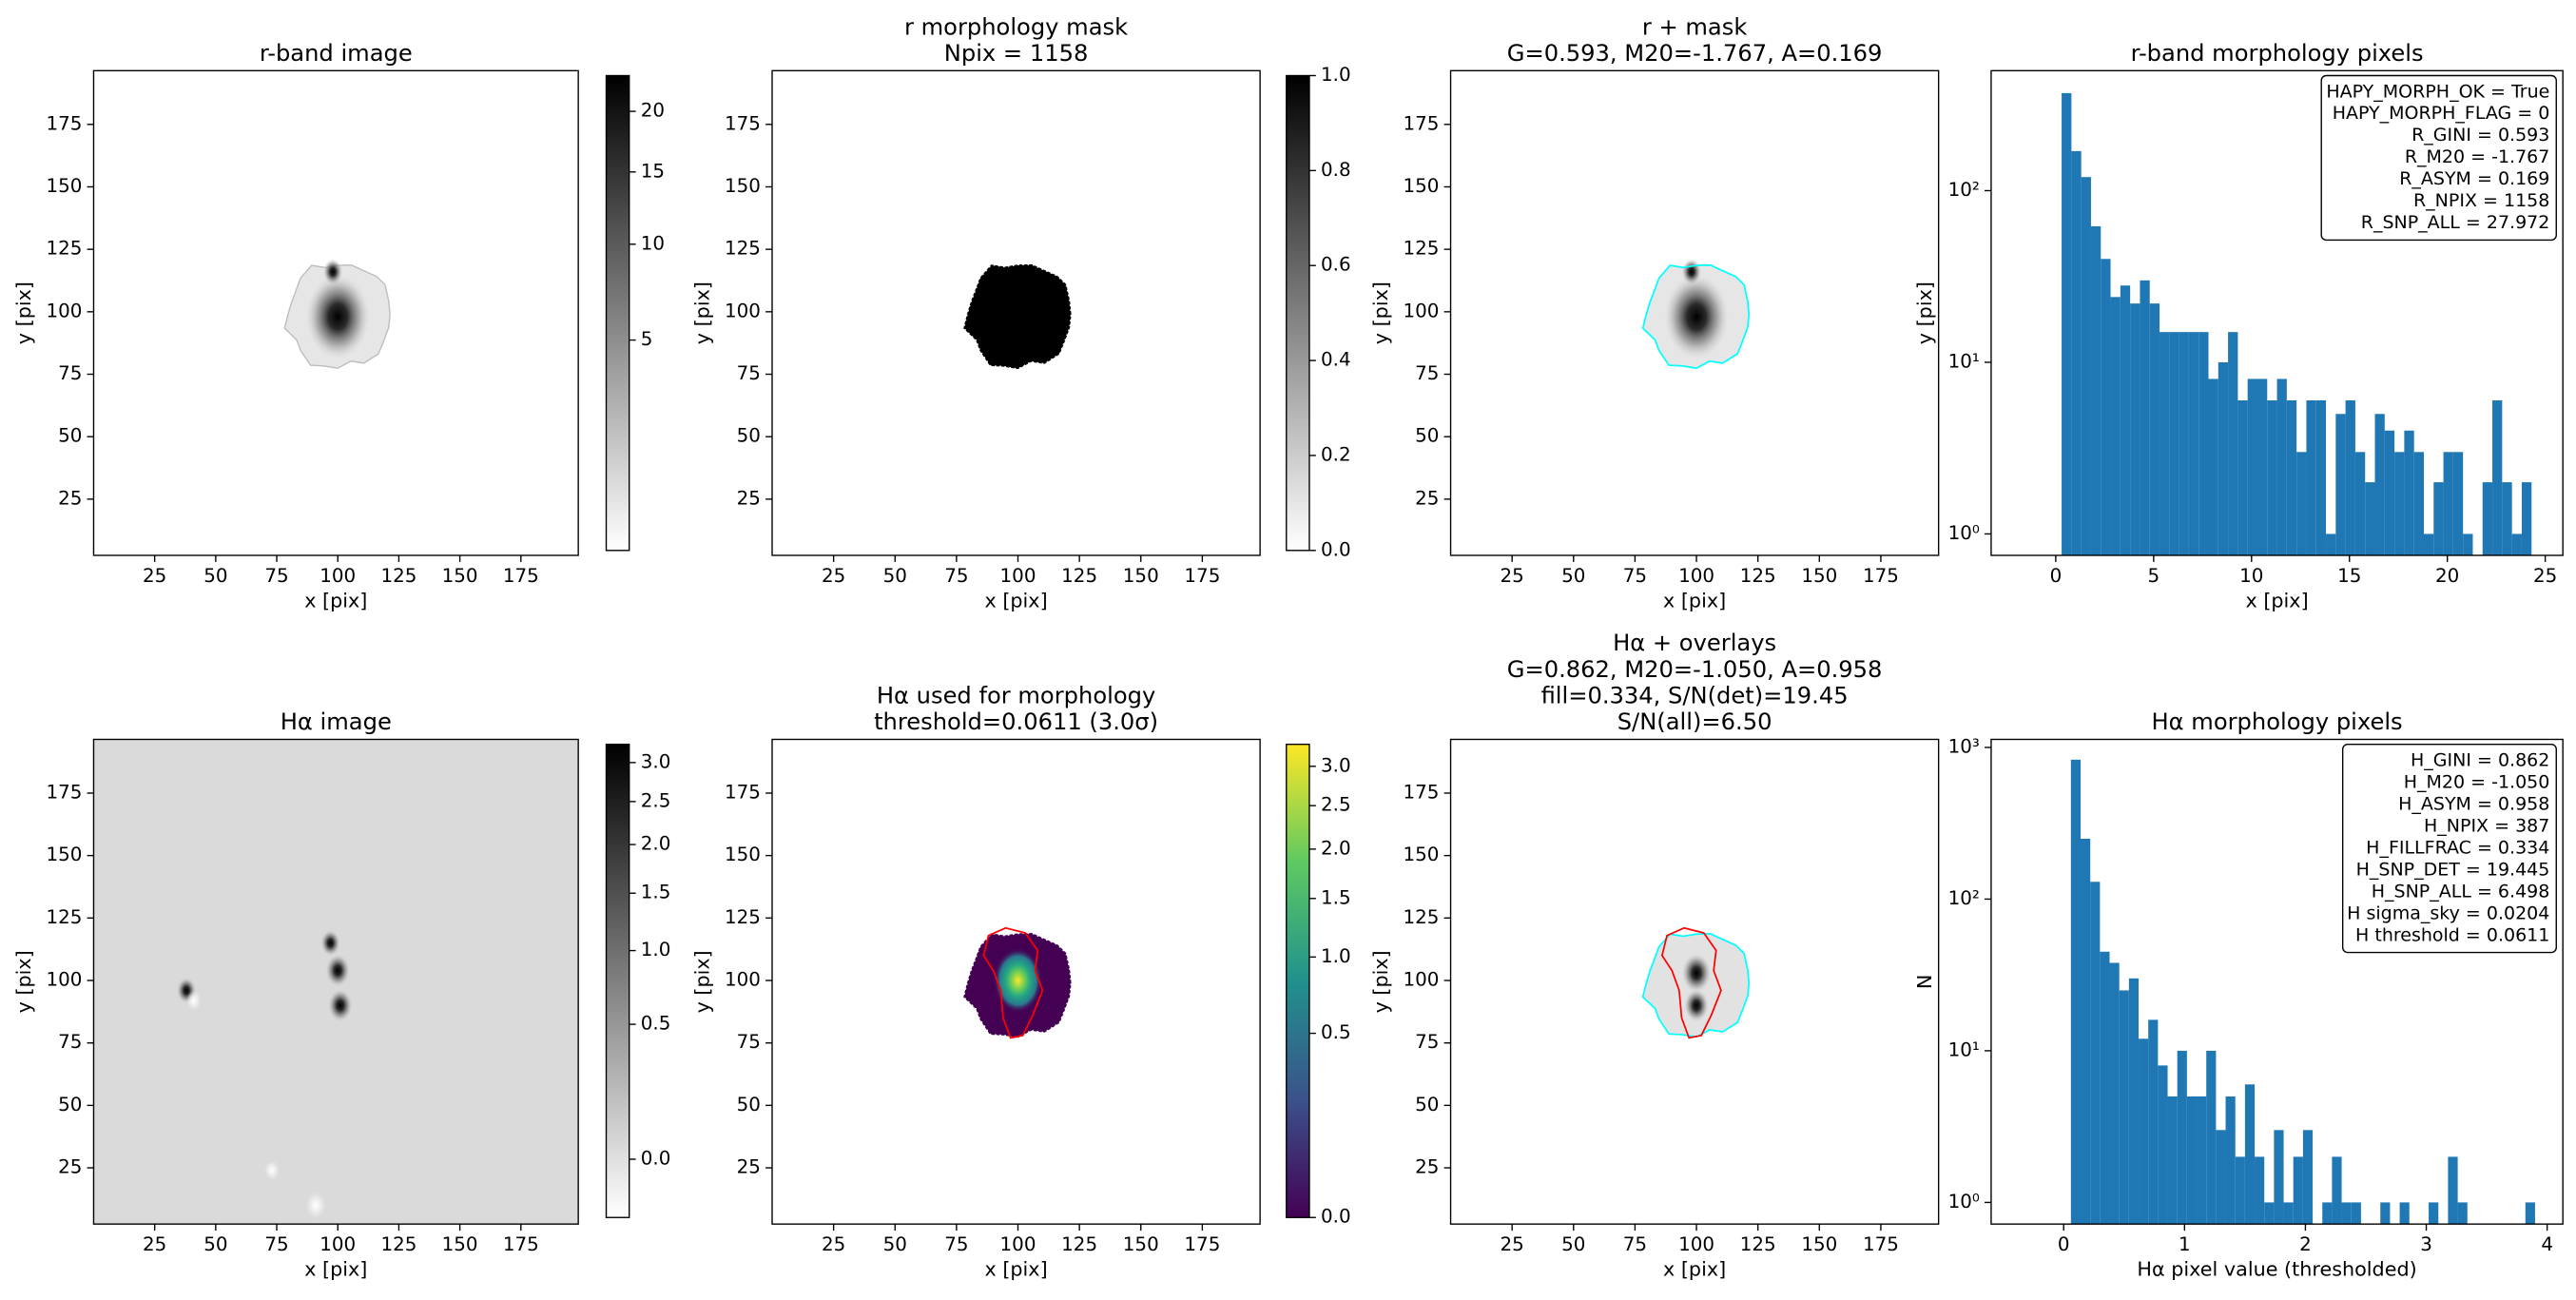 The height and width of the screenshot is (1300, 2576). Describe the element at coordinates (2276, 721) in the screenshot. I see `panel-title: Hα morphology pixels` at that location.